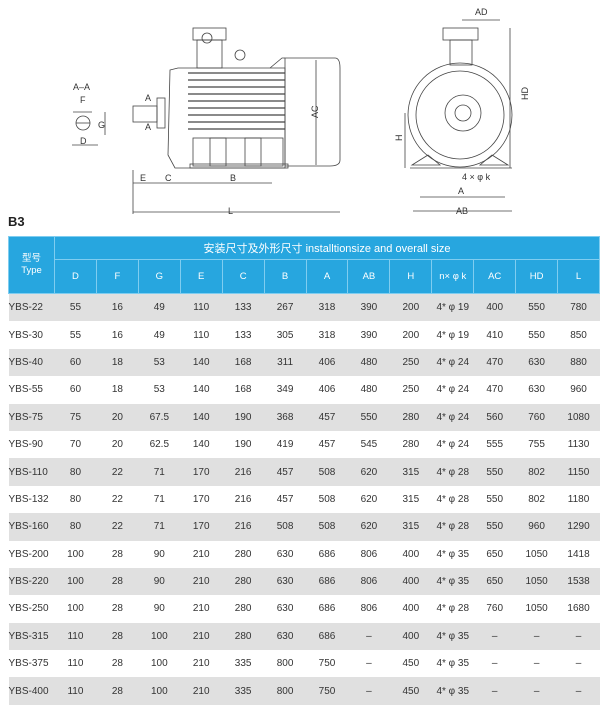  Describe the element at coordinates (31, 258) in the screenshot. I see `type-header-cn: 型号` at that location.